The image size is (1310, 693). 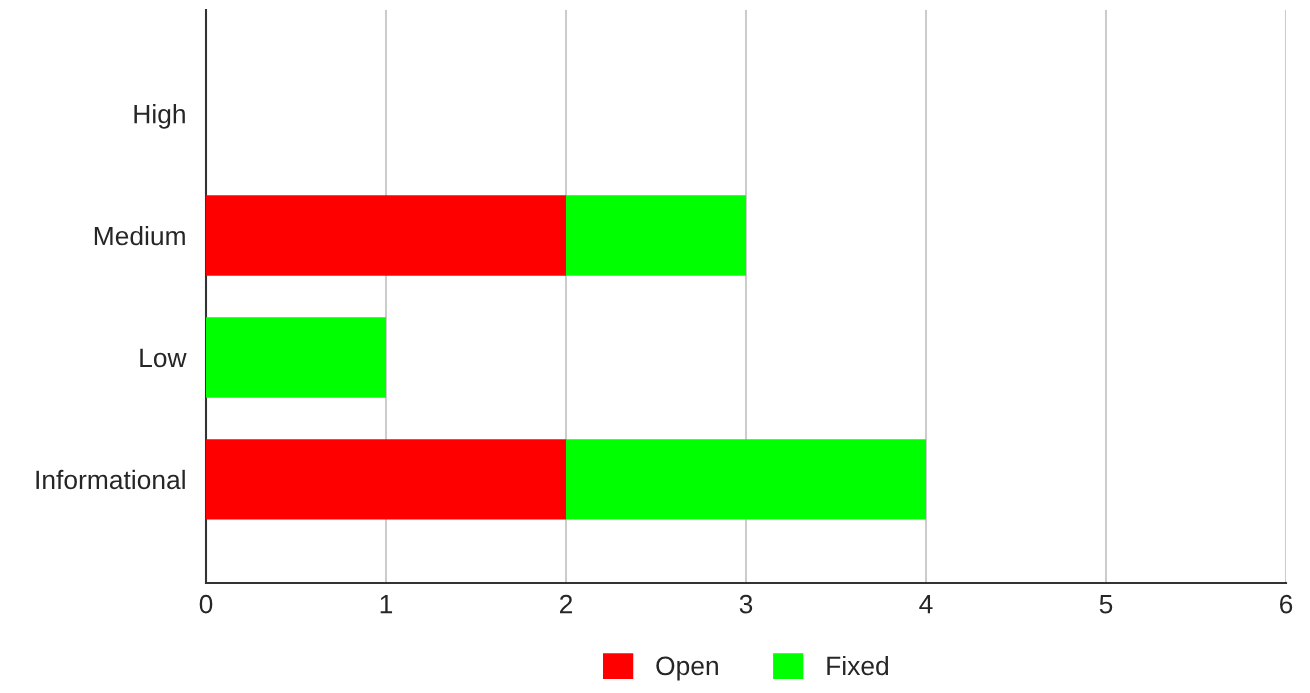 What do you see at coordinates (386, 604) in the screenshot?
I see `x-tick-label: 1` at bounding box center [386, 604].